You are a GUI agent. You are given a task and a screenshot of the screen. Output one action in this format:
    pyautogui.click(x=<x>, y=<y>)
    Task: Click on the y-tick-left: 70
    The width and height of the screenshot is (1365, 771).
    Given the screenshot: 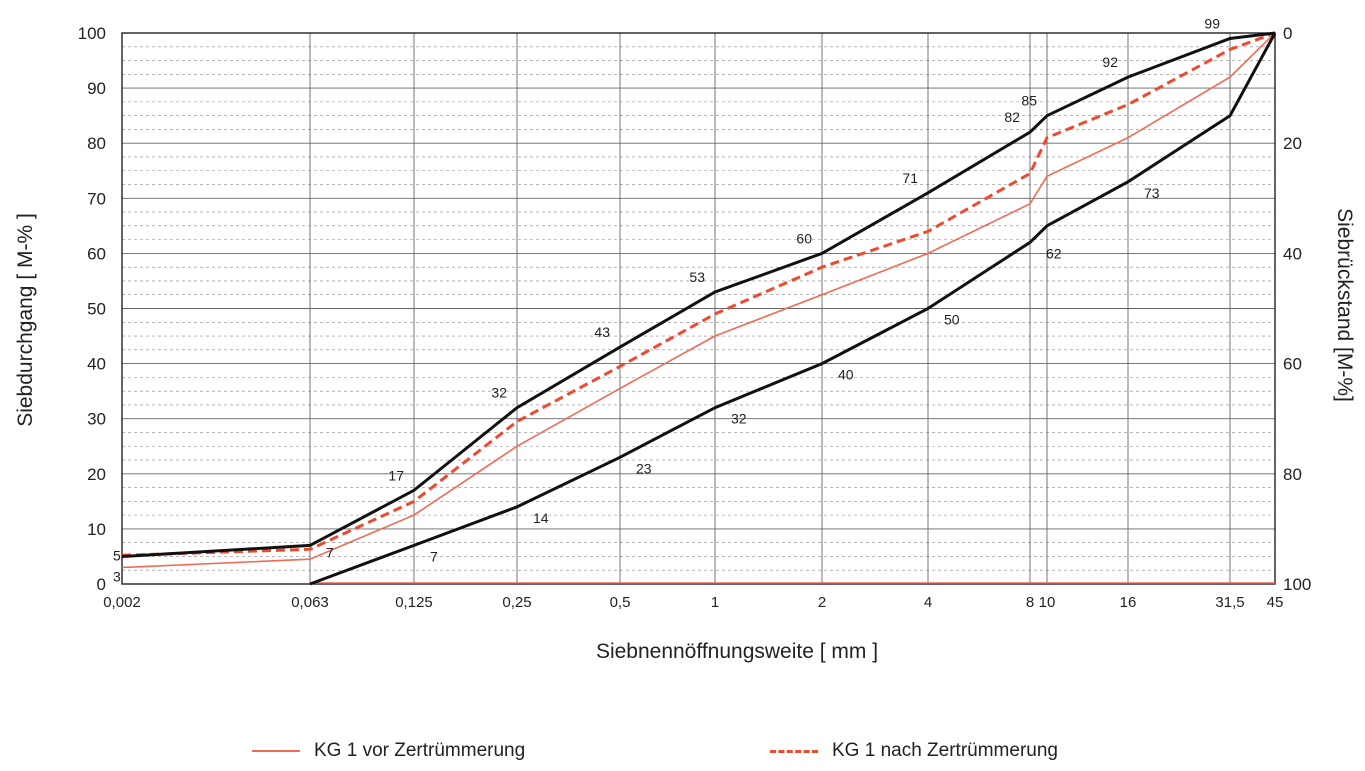 What is the action you would take?
    pyautogui.click(x=96, y=198)
    